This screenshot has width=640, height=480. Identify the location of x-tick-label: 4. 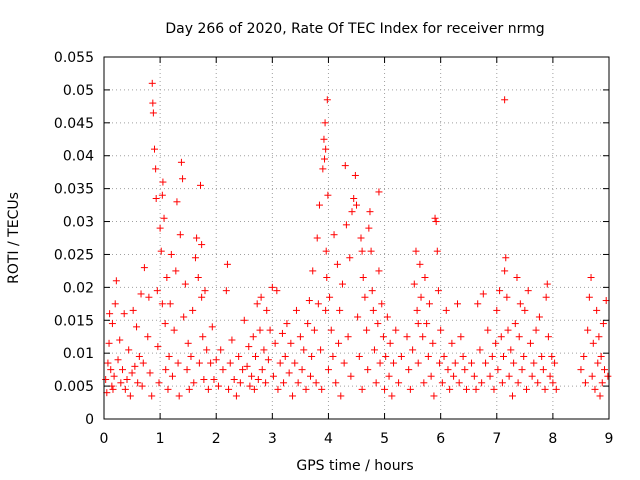
(328, 439).